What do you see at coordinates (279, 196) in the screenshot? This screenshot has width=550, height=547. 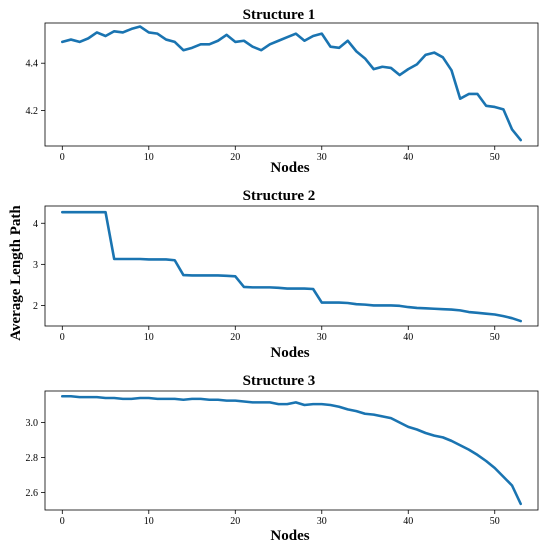 I see `panel-title: Structure 2` at bounding box center [279, 196].